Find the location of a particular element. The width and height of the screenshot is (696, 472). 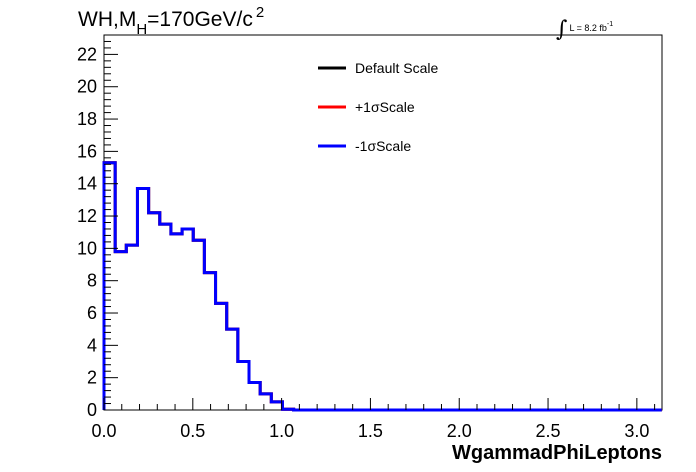

legend: Default Scale +1σScale -1σScale is located at coordinates (378, 107).